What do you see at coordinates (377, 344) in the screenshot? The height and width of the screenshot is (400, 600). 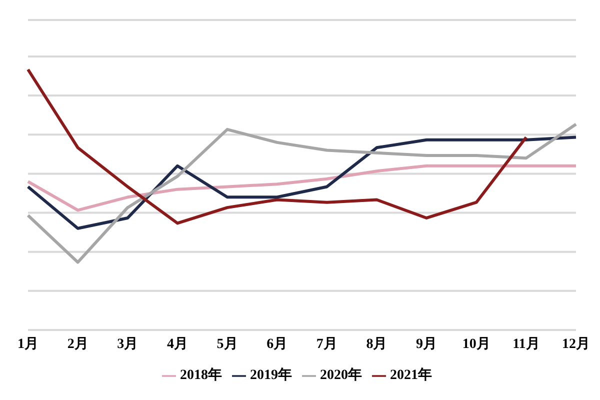 I see `x-tick-label: 8月` at bounding box center [377, 344].